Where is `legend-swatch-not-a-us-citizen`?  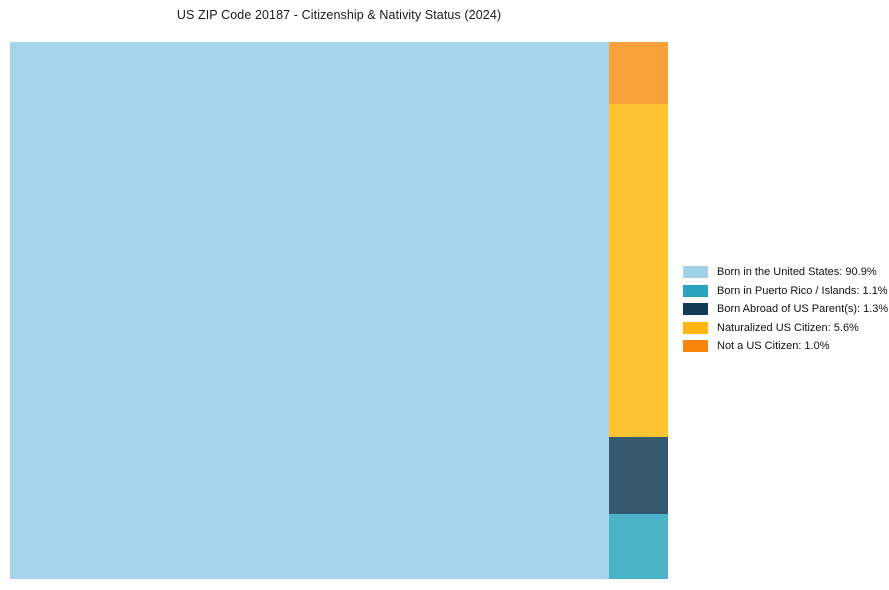
legend-swatch-not-a-us-citizen is located at coordinates (695, 346).